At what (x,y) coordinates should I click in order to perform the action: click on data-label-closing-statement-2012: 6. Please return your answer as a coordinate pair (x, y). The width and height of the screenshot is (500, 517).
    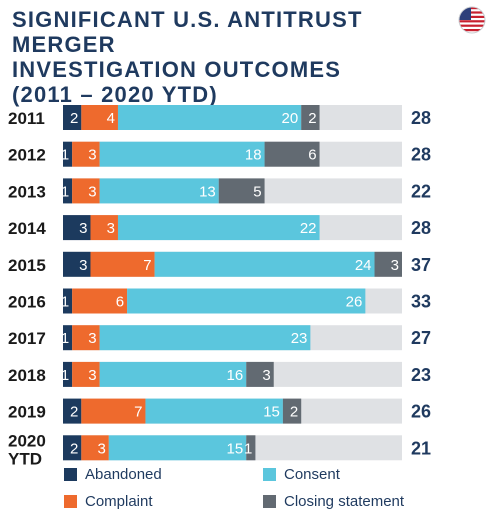
    Looking at the image, I should click on (312, 155).